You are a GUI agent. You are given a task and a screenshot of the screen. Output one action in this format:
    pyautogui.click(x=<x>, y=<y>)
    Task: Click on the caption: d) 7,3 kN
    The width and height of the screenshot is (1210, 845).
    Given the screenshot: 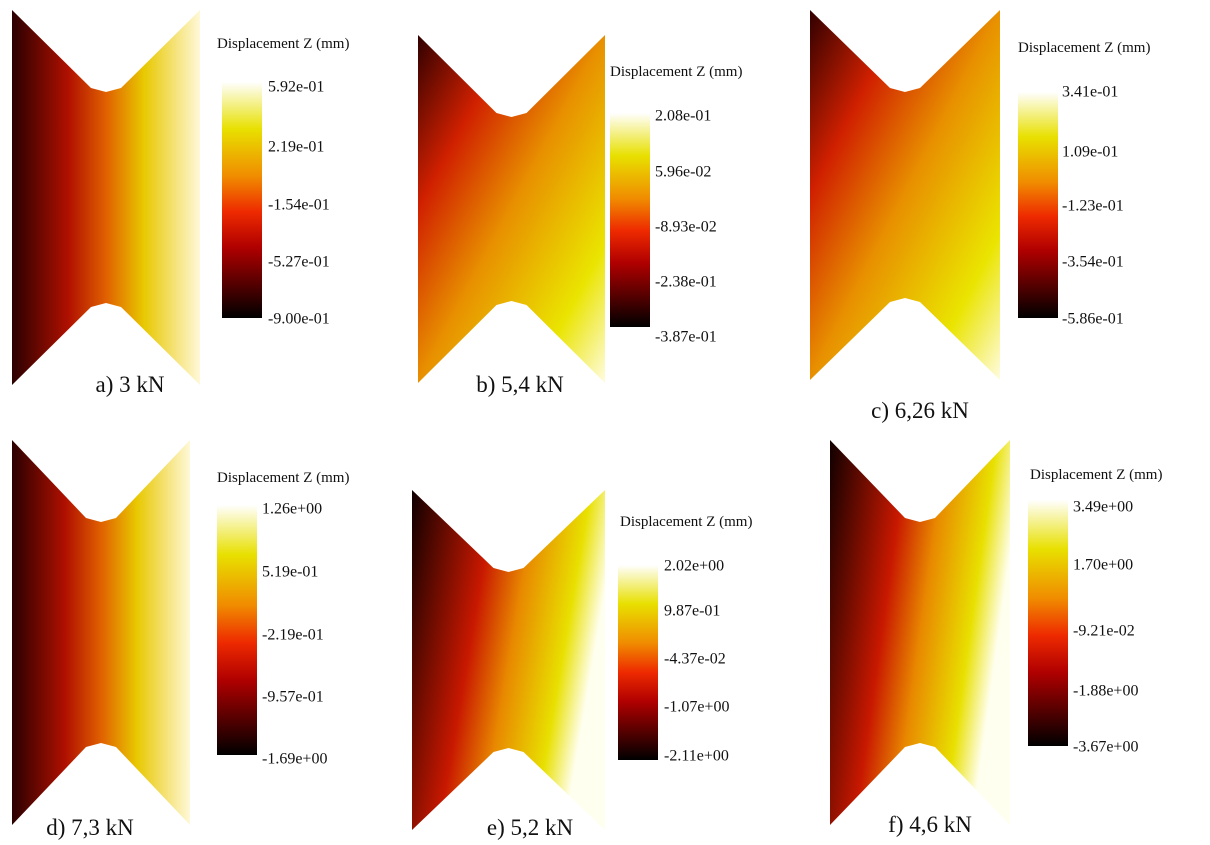 What is the action you would take?
    pyautogui.click(x=90, y=827)
    